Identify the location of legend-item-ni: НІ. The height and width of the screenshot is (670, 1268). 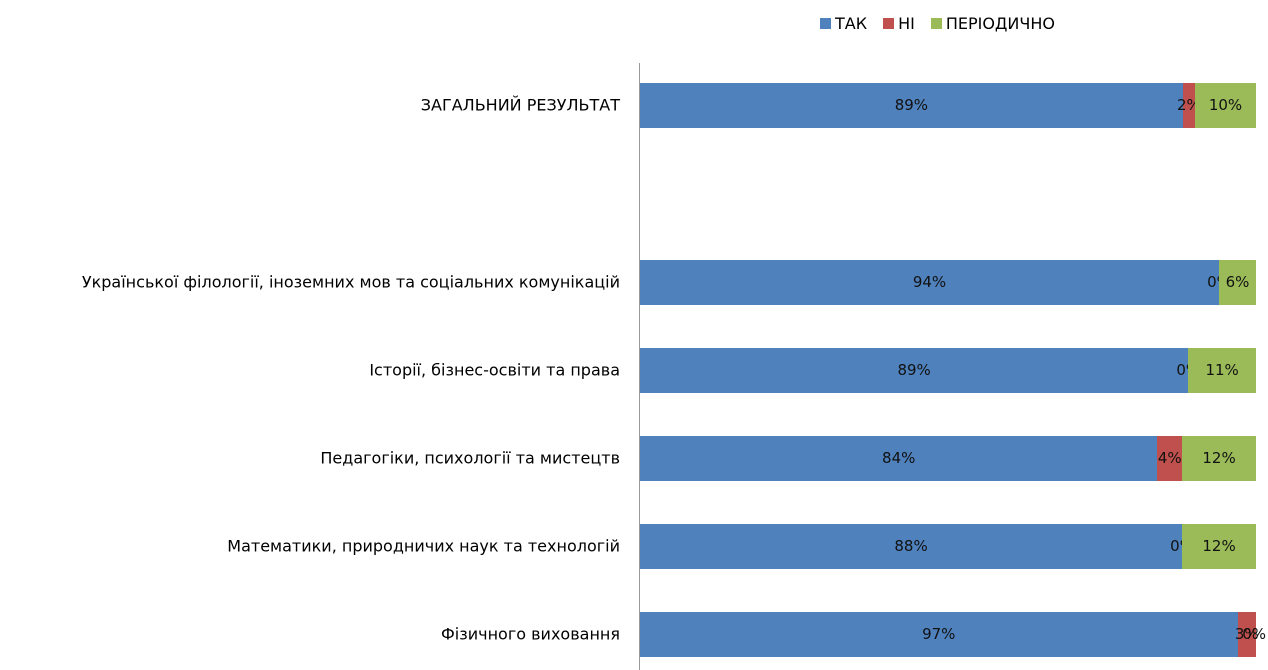
(899, 23).